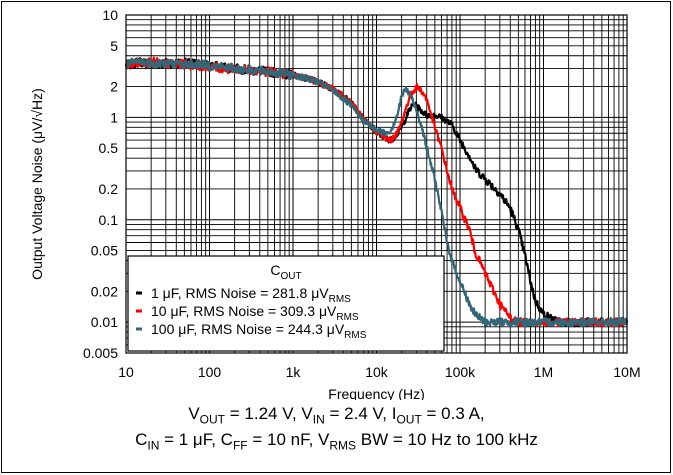 The height and width of the screenshot is (475, 673). I want to click on y-tick-label: 0.05, so click(104, 251).